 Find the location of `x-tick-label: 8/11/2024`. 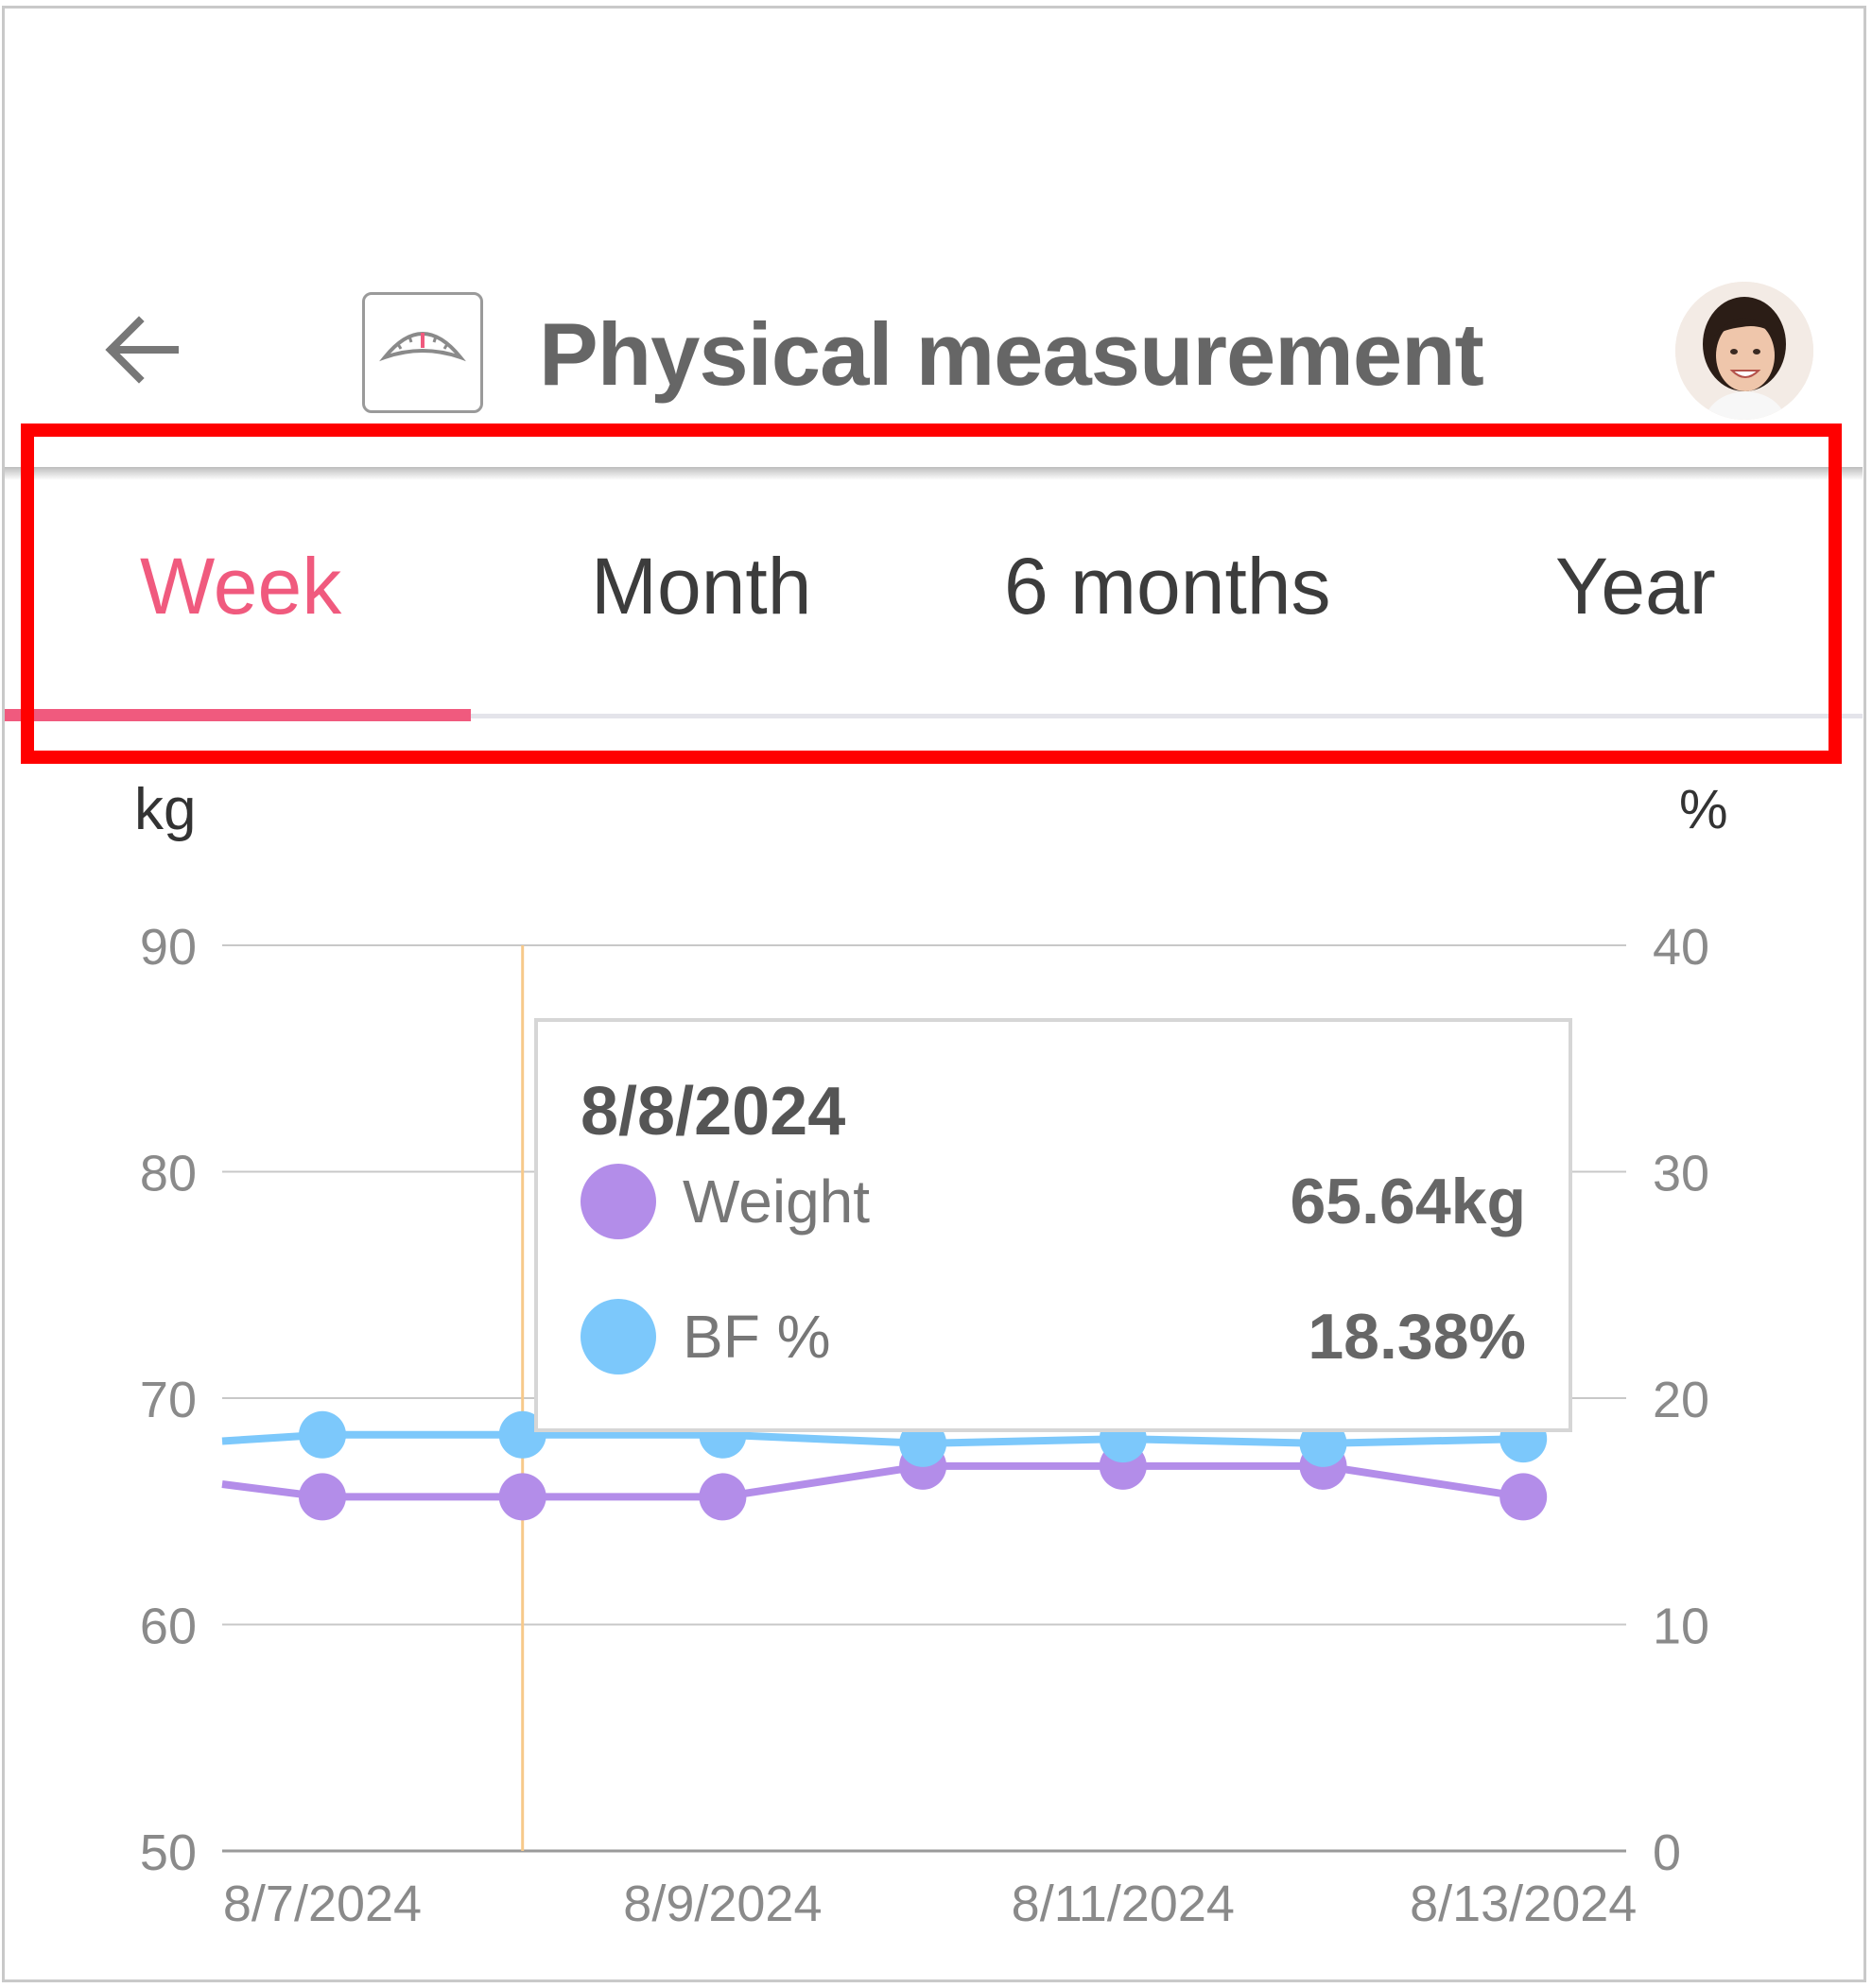

x-tick-label: 8/11/2024 is located at coordinates (1123, 1904).